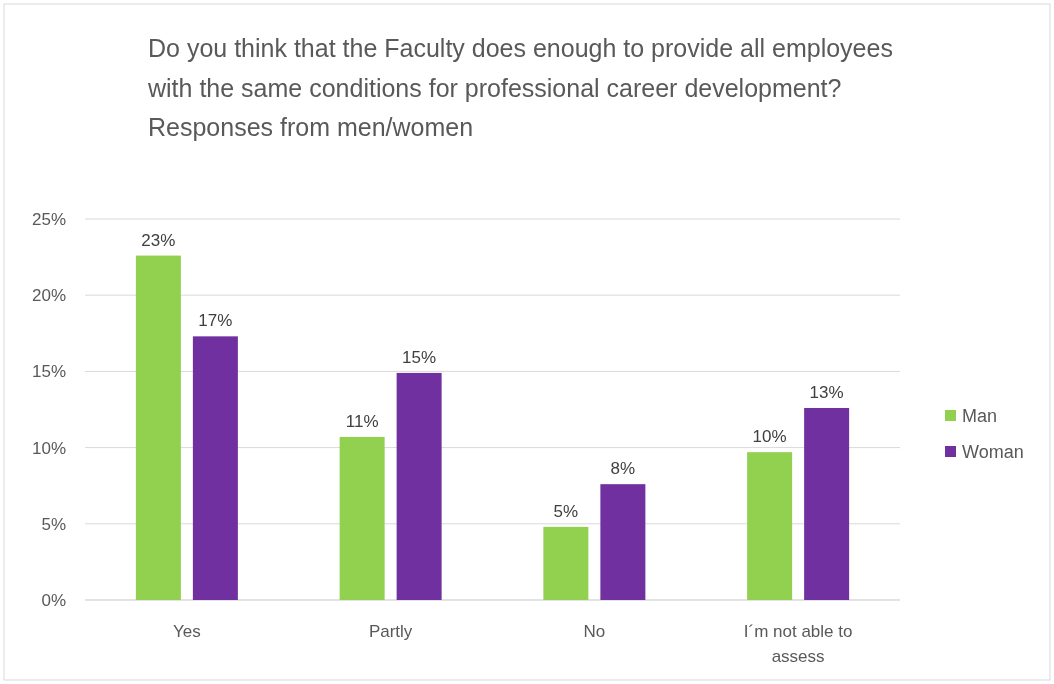 Image resolution: width=1054 pixels, height=684 pixels. Describe the element at coordinates (158, 240) in the screenshot. I see `data-label: 23%` at that location.